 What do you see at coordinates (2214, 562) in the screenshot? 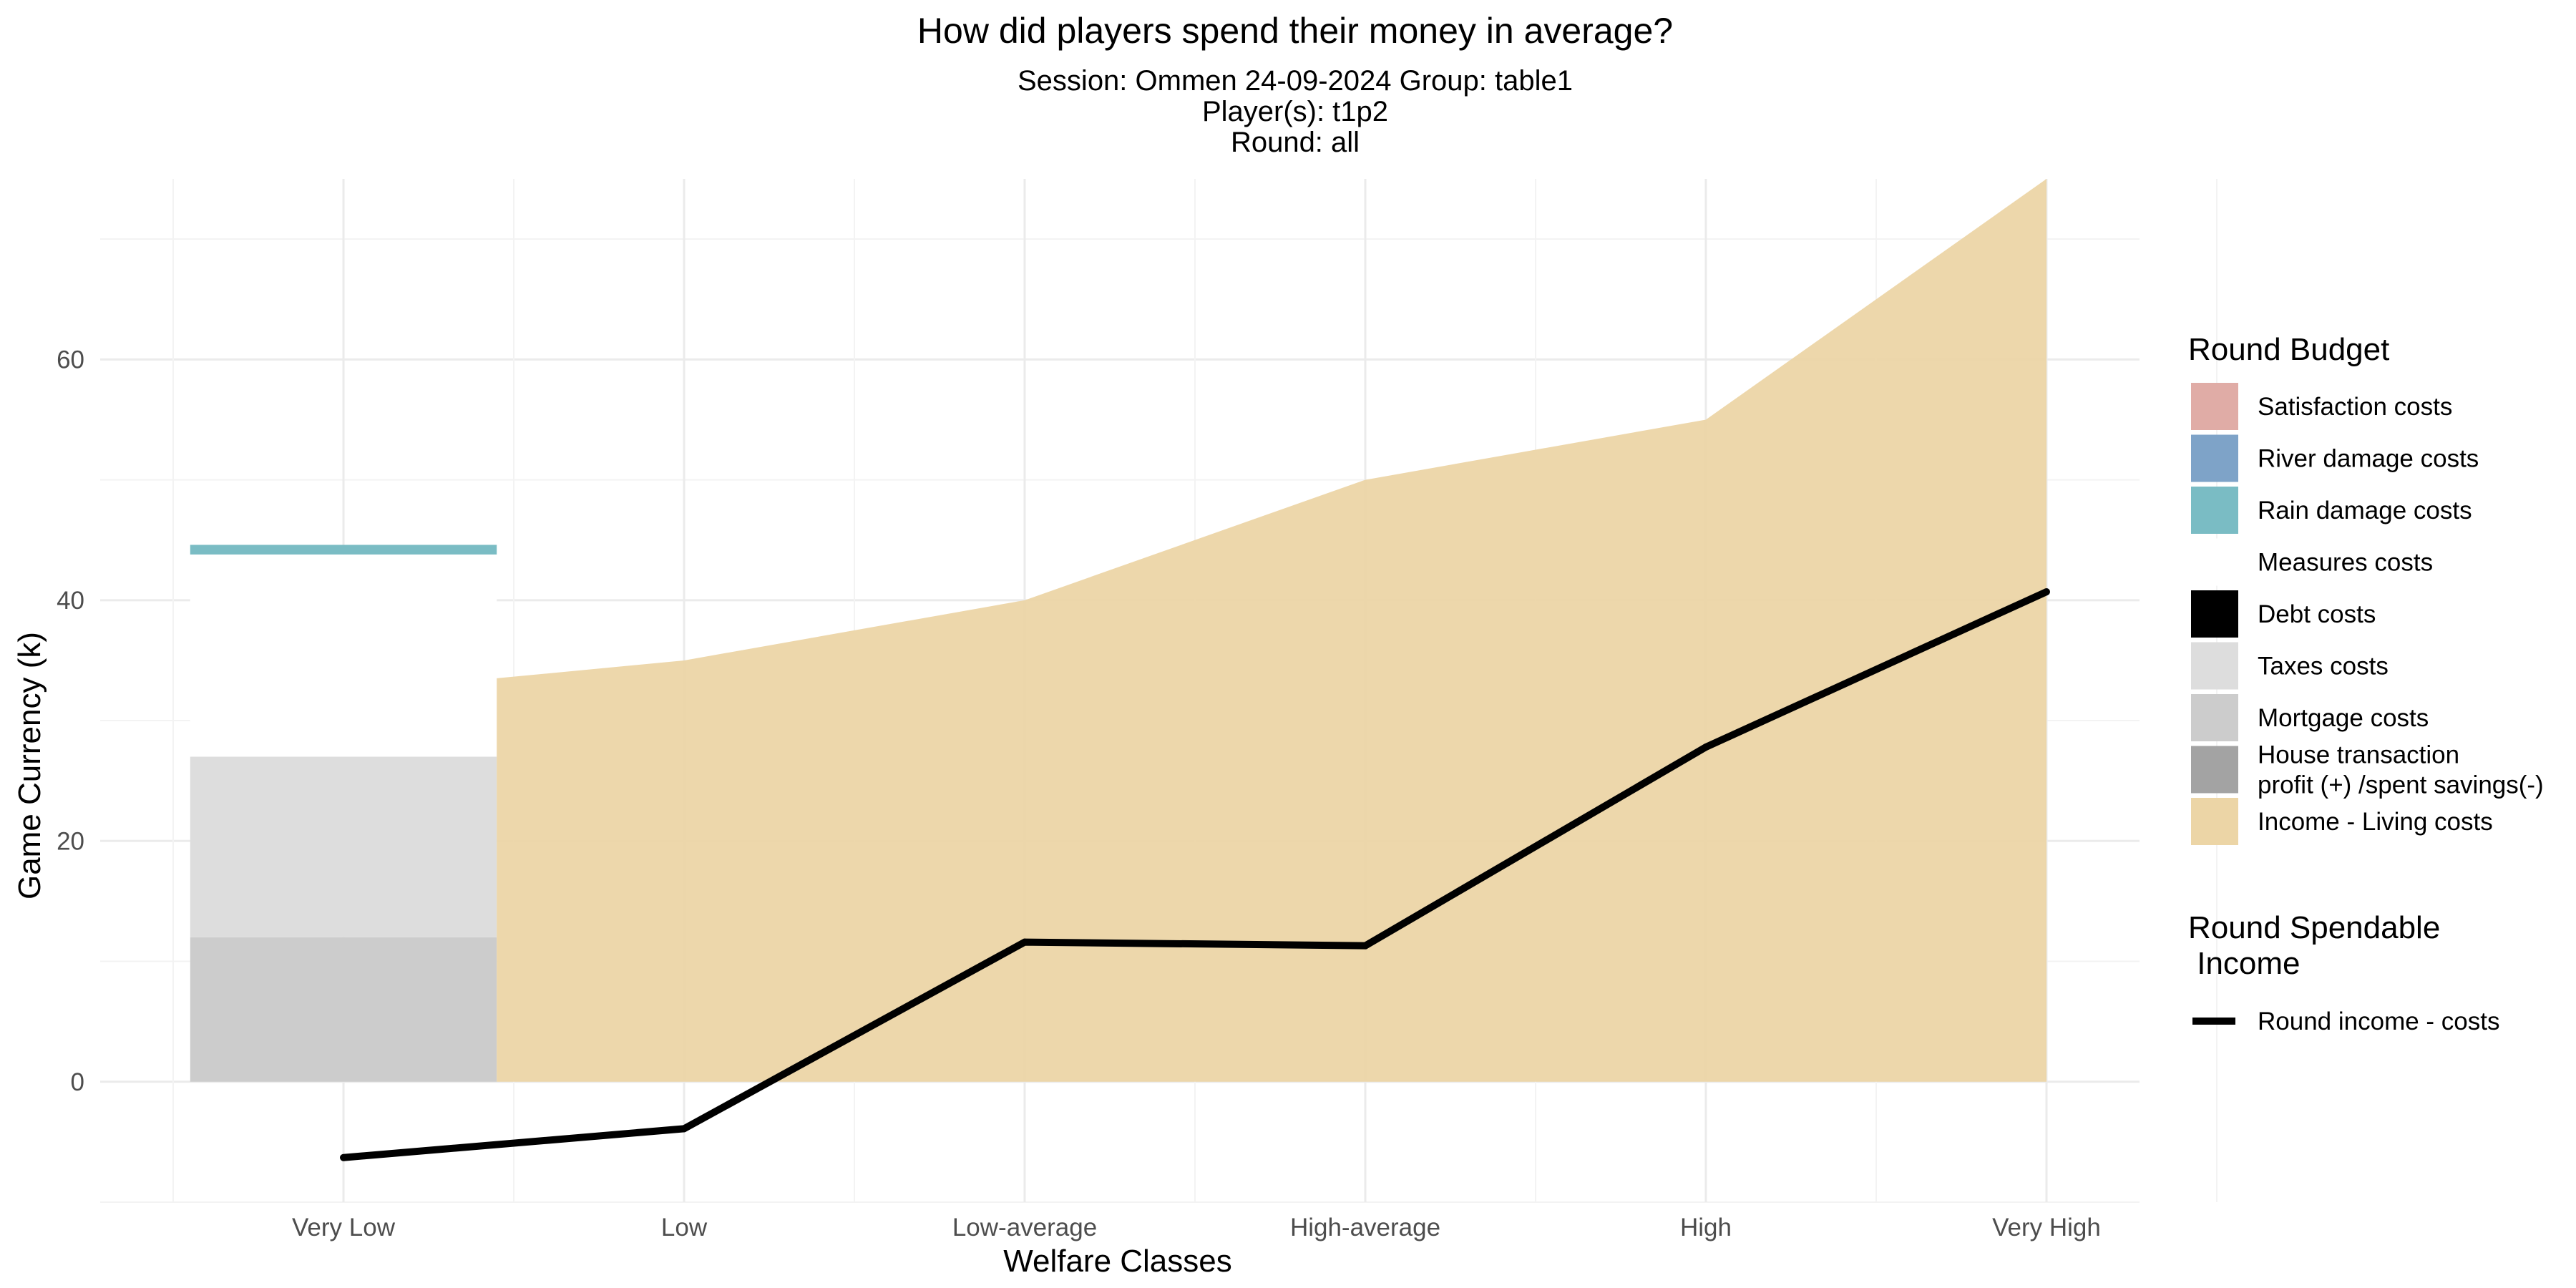
I see `legend-key-measures-costs` at bounding box center [2214, 562].